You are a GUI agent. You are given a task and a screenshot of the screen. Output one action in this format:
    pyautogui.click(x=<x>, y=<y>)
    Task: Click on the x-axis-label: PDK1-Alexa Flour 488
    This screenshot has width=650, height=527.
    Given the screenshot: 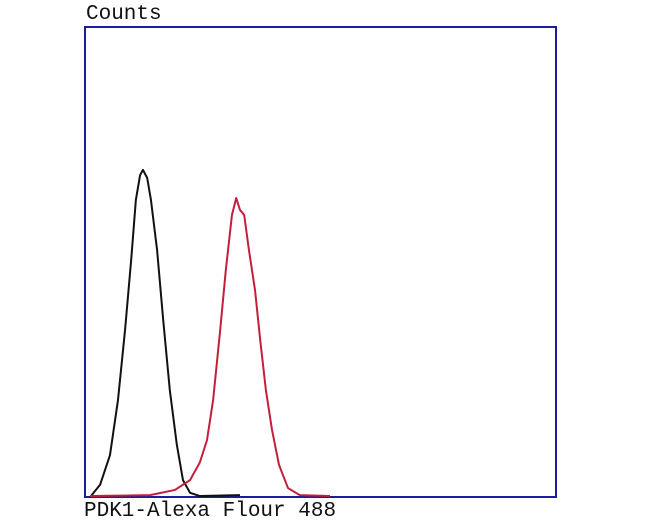 What is the action you would take?
    pyautogui.click(x=210, y=511)
    